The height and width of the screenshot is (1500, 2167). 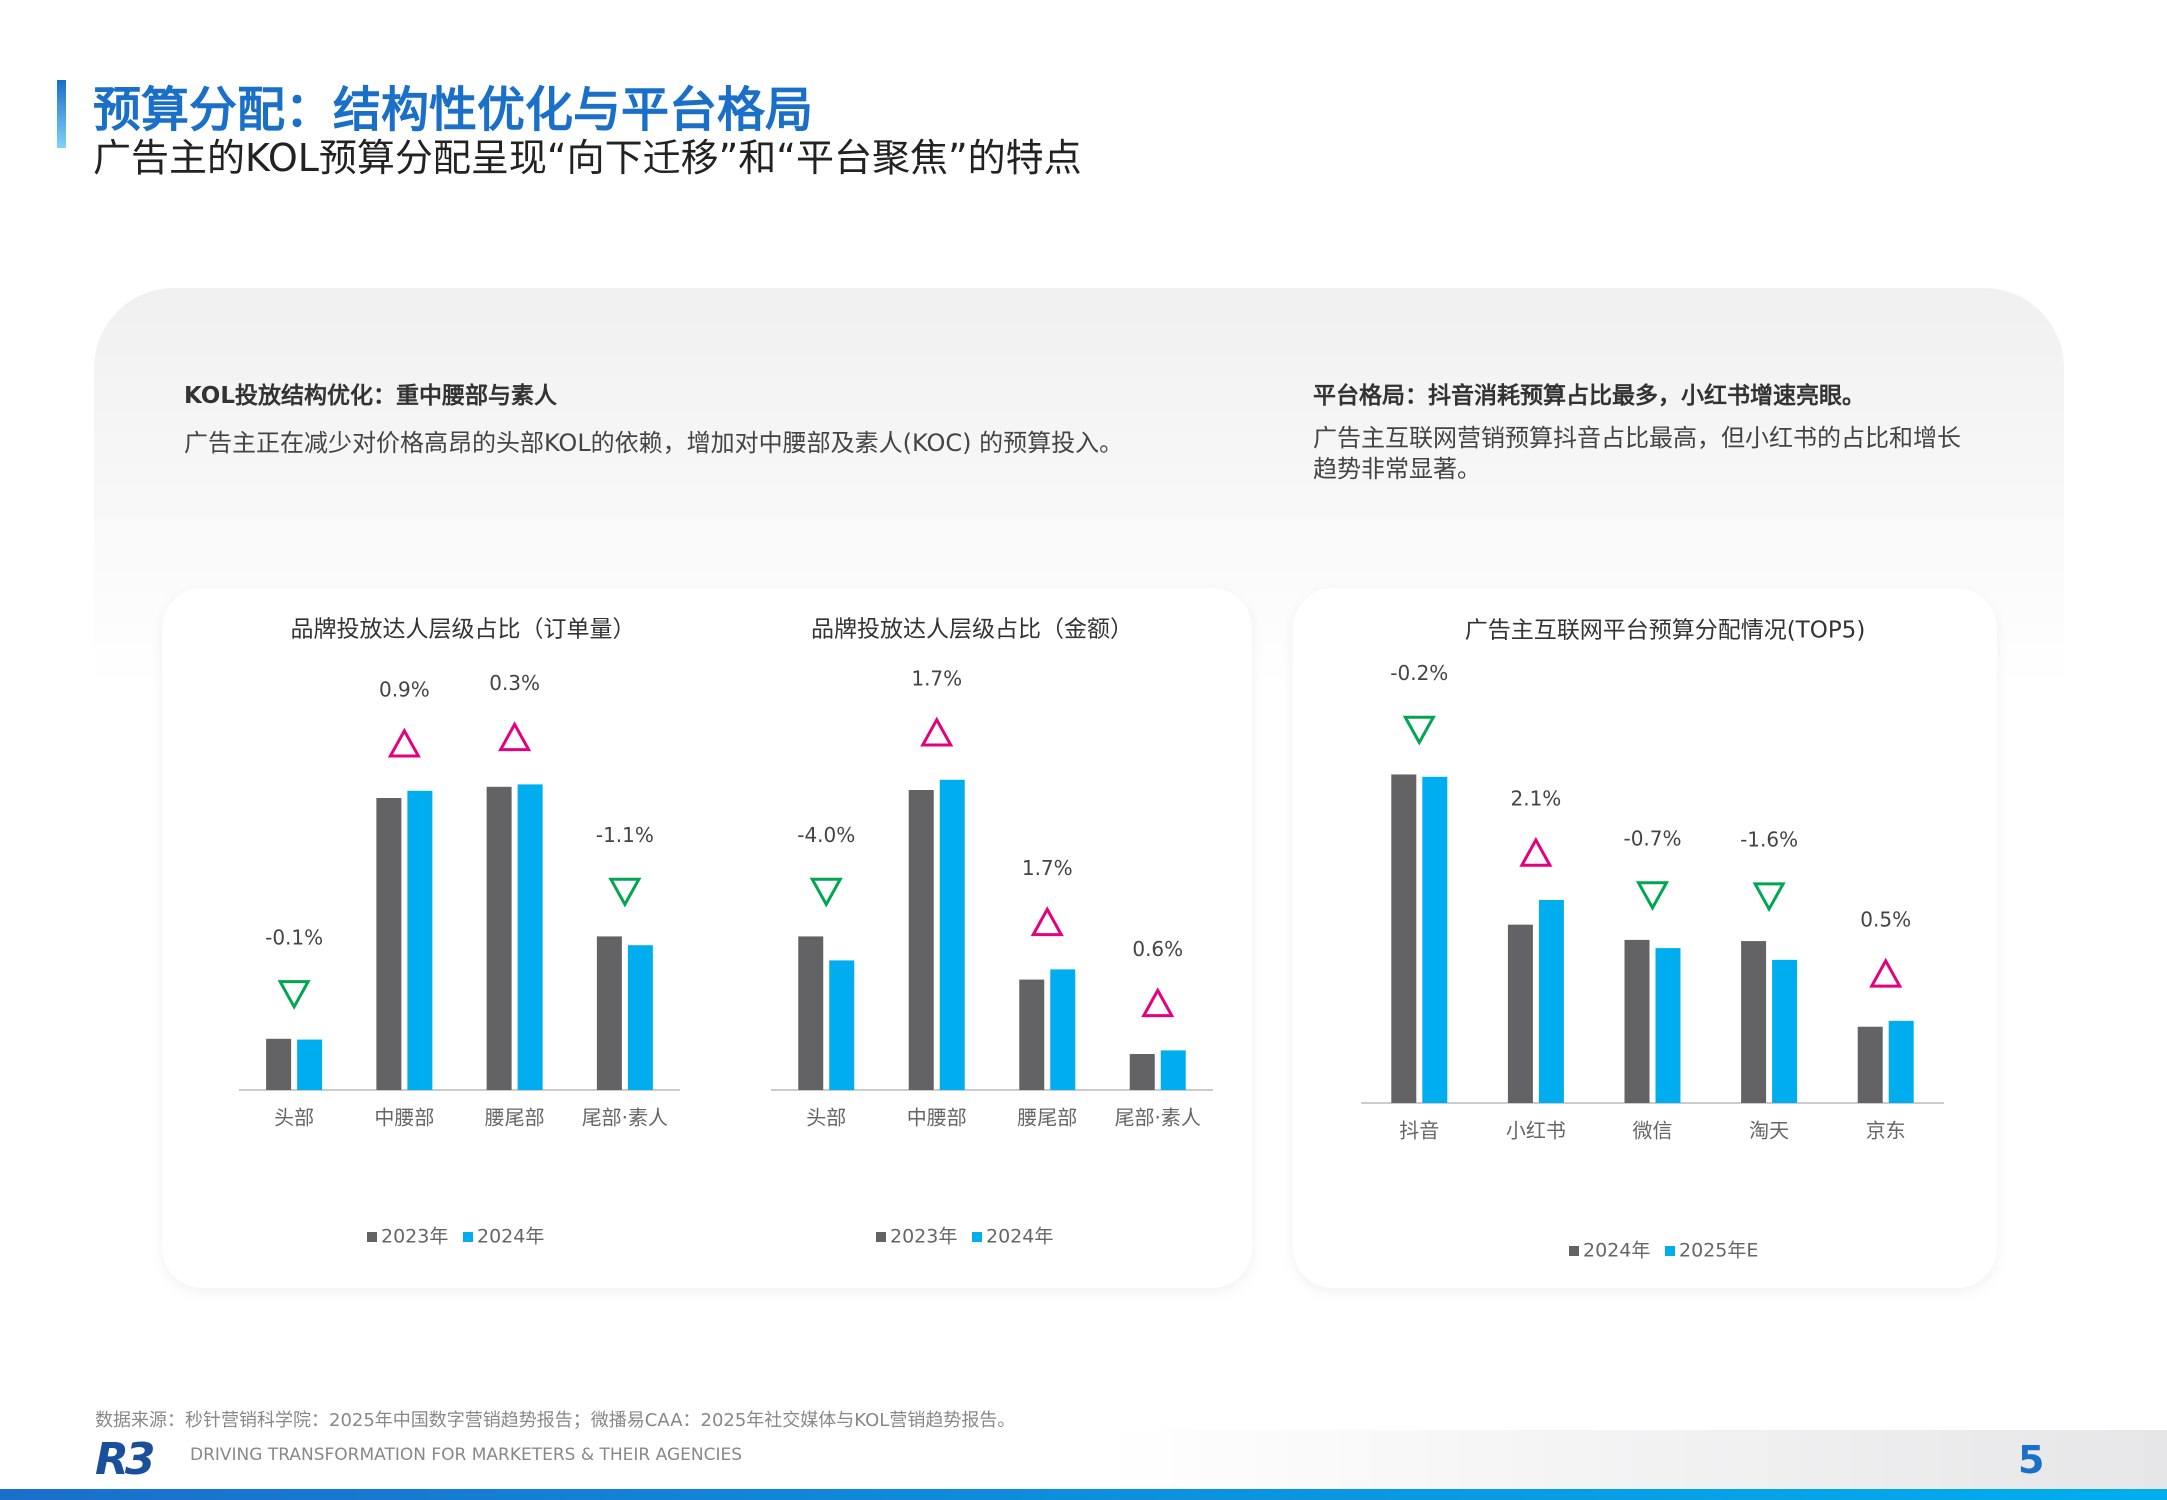 I want to click on section-heading: KOL投放结构优化：重中腰部与素人, so click(x=370, y=396).